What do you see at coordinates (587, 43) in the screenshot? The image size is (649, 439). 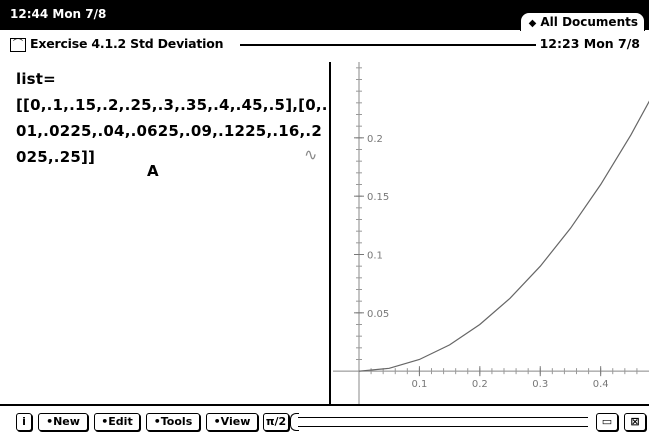 I see `document-time: 12:23 Mon 7/8` at bounding box center [587, 43].